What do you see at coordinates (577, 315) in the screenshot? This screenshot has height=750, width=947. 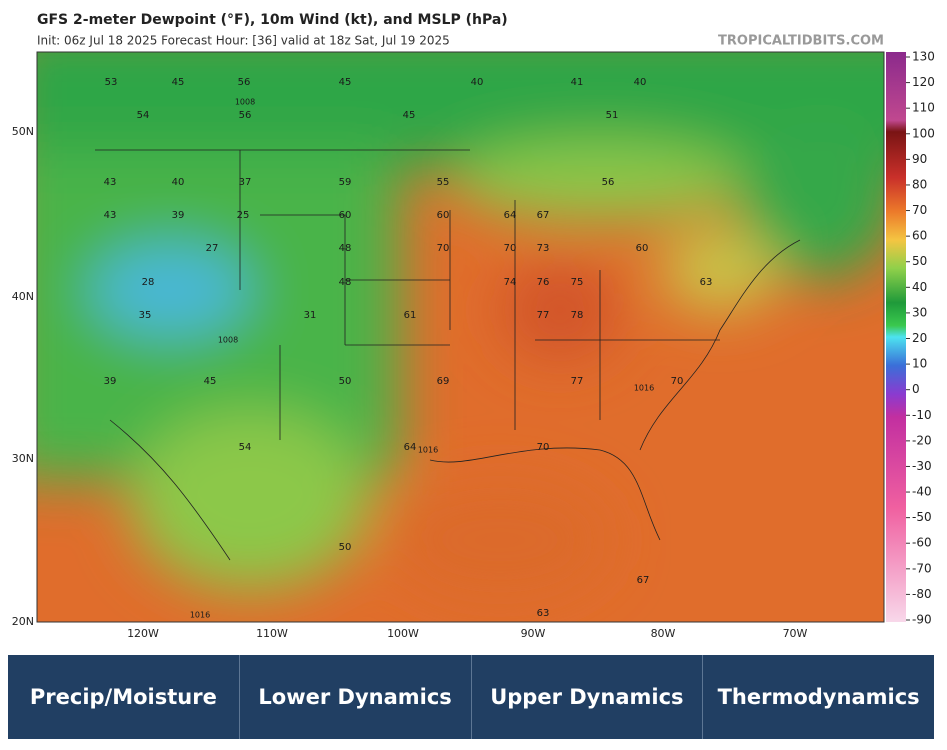 I see `dewpoint-label: 78` at bounding box center [577, 315].